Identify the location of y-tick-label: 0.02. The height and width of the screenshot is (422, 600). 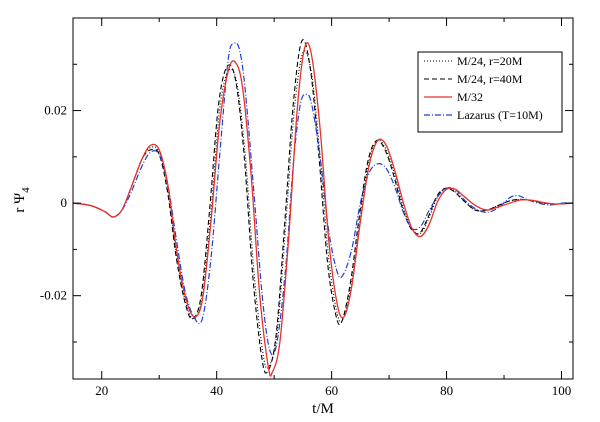
(55, 110).